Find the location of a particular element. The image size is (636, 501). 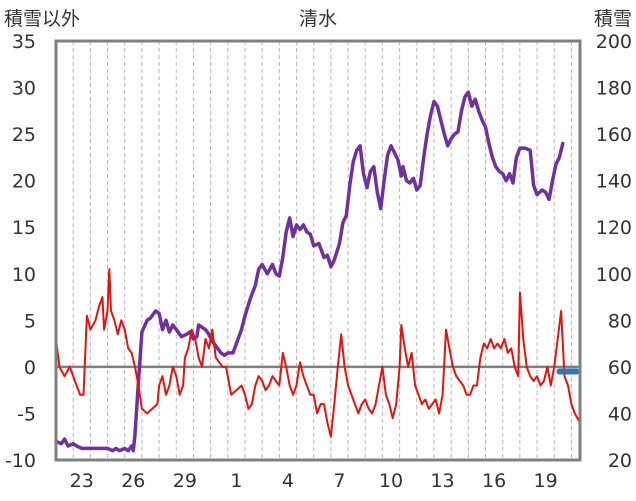

left-tick-label: 35 is located at coordinates (24, 42).